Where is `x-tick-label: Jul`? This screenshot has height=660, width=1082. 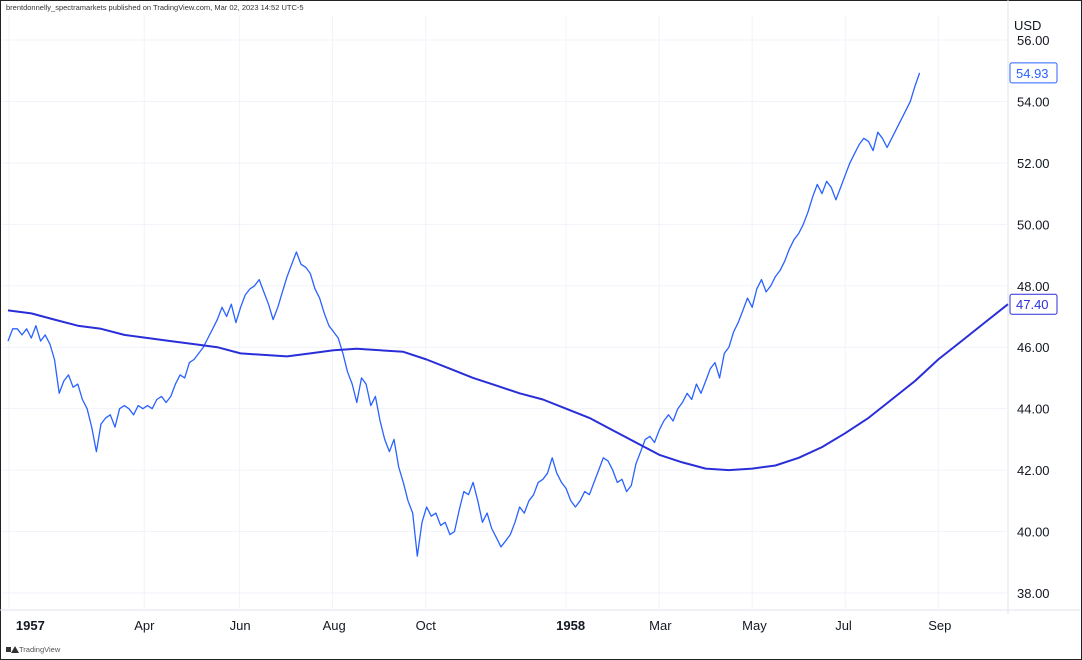
x-tick-label: Jul is located at coordinates (843, 625).